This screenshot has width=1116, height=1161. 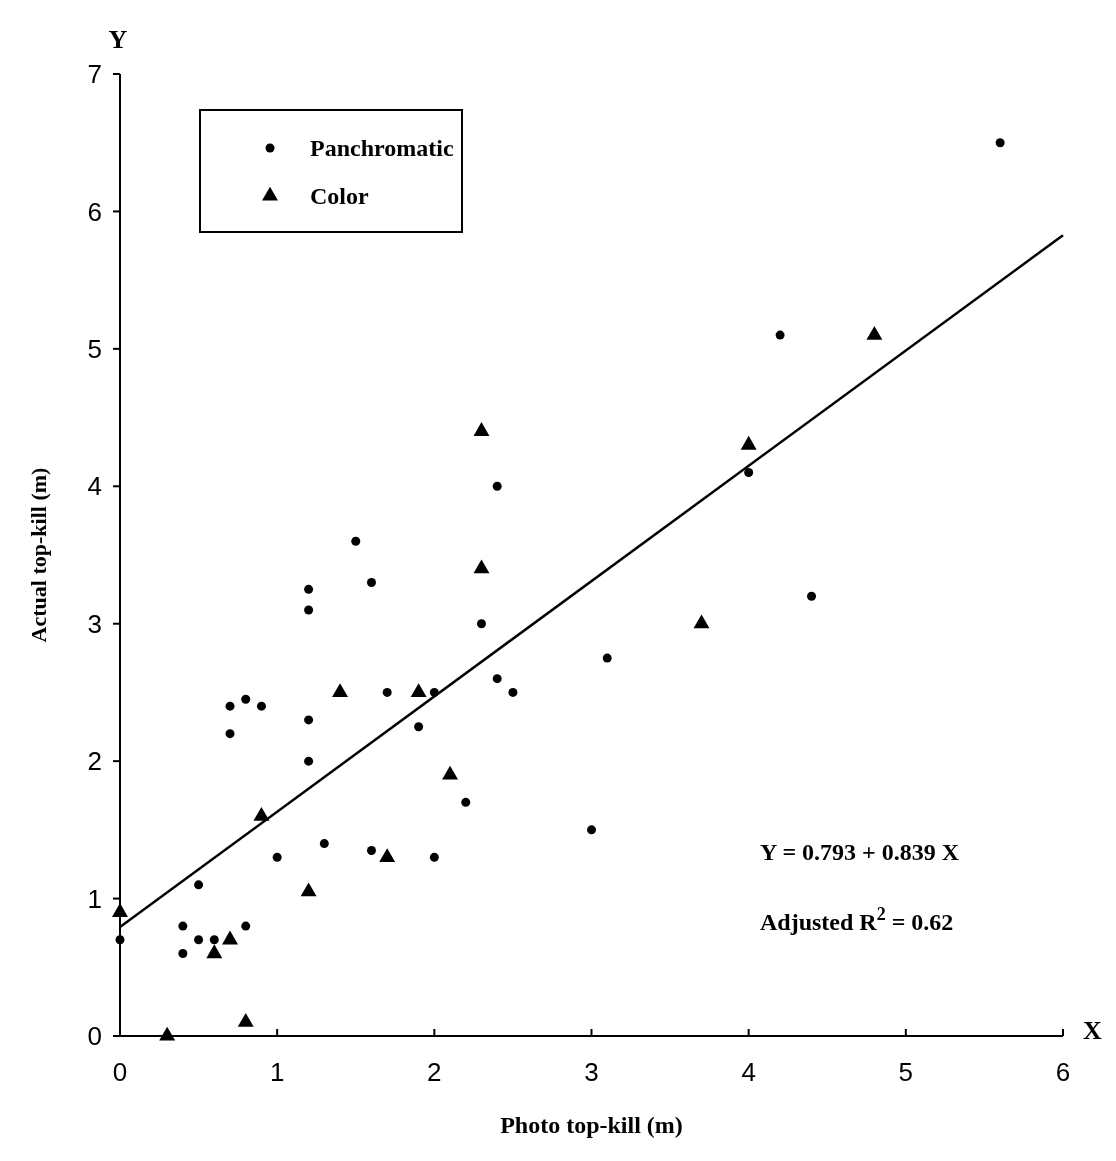 What do you see at coordinates (118, 39) in the screenshot?
I see `text: Y` at bounding box center [118, 39].